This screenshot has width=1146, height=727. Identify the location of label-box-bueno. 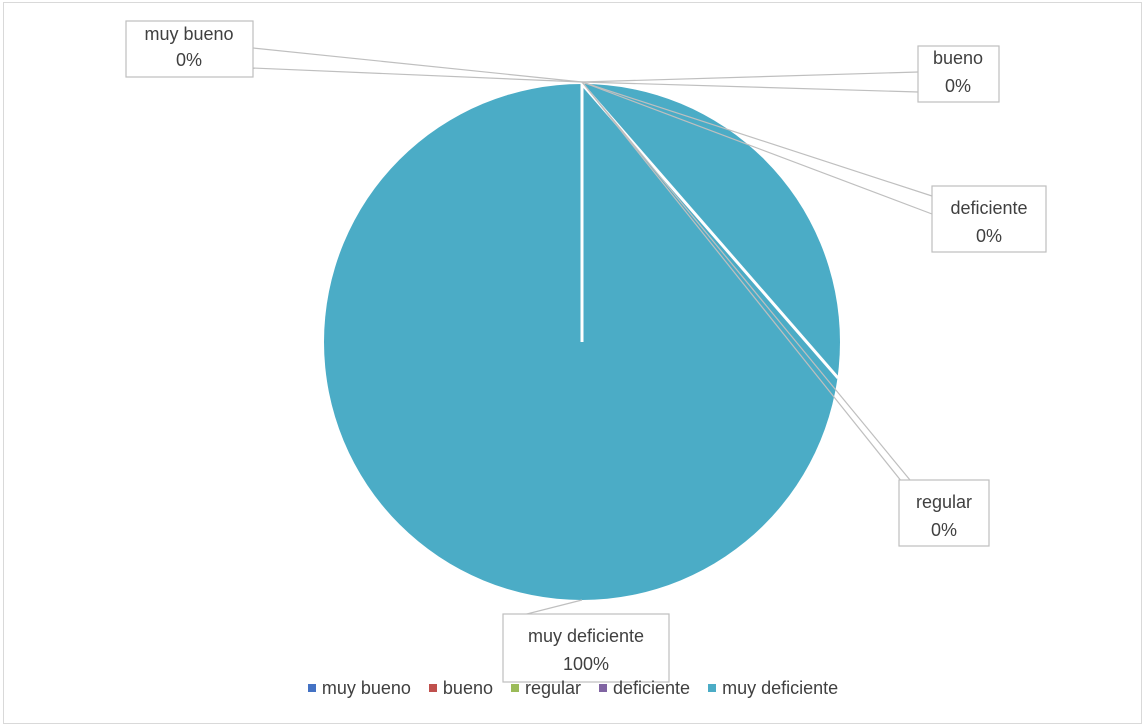
(958, 74).